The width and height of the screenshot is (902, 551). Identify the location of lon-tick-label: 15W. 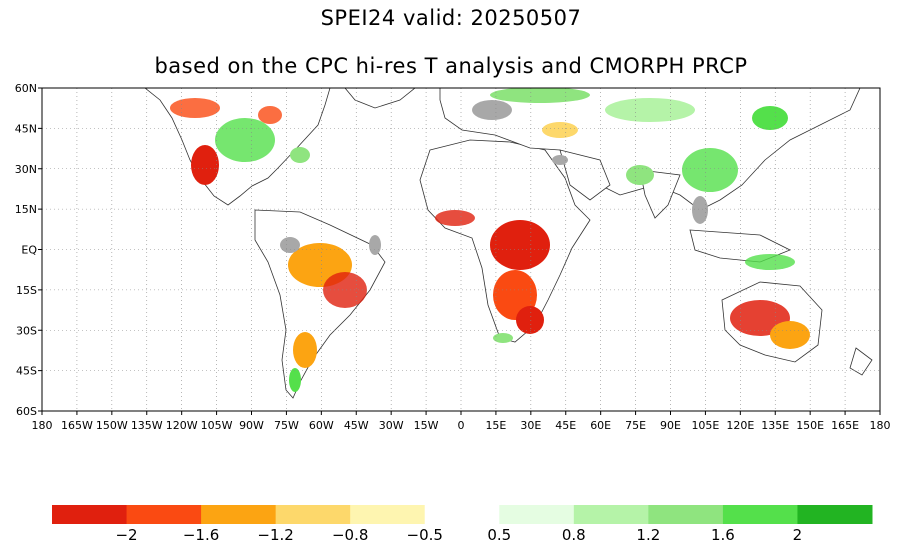
(426, 425).